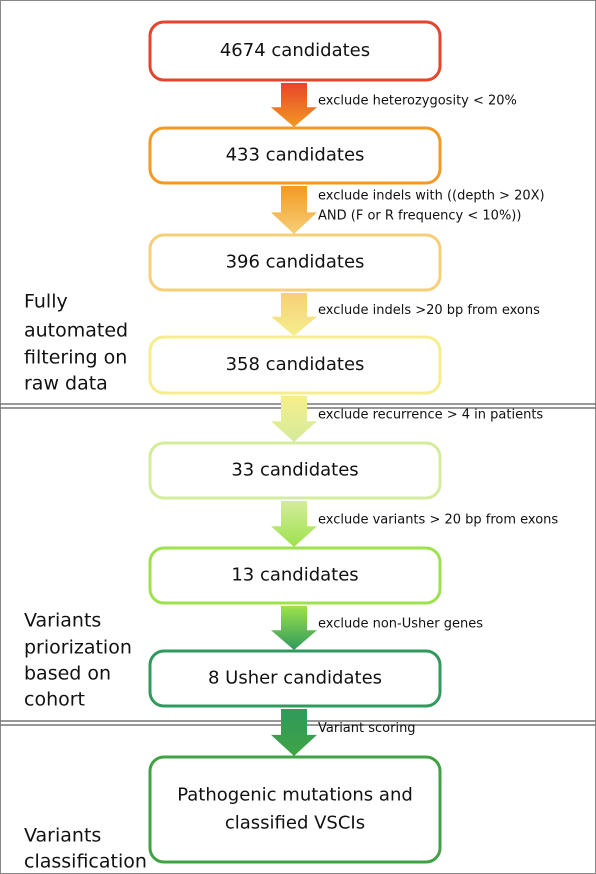 This screenshot has width=596, height=874. Describe the element at coordinates (429, 310) in the screenshot. I see `edge-label: exclude indels >20 bp from exons` at that location.